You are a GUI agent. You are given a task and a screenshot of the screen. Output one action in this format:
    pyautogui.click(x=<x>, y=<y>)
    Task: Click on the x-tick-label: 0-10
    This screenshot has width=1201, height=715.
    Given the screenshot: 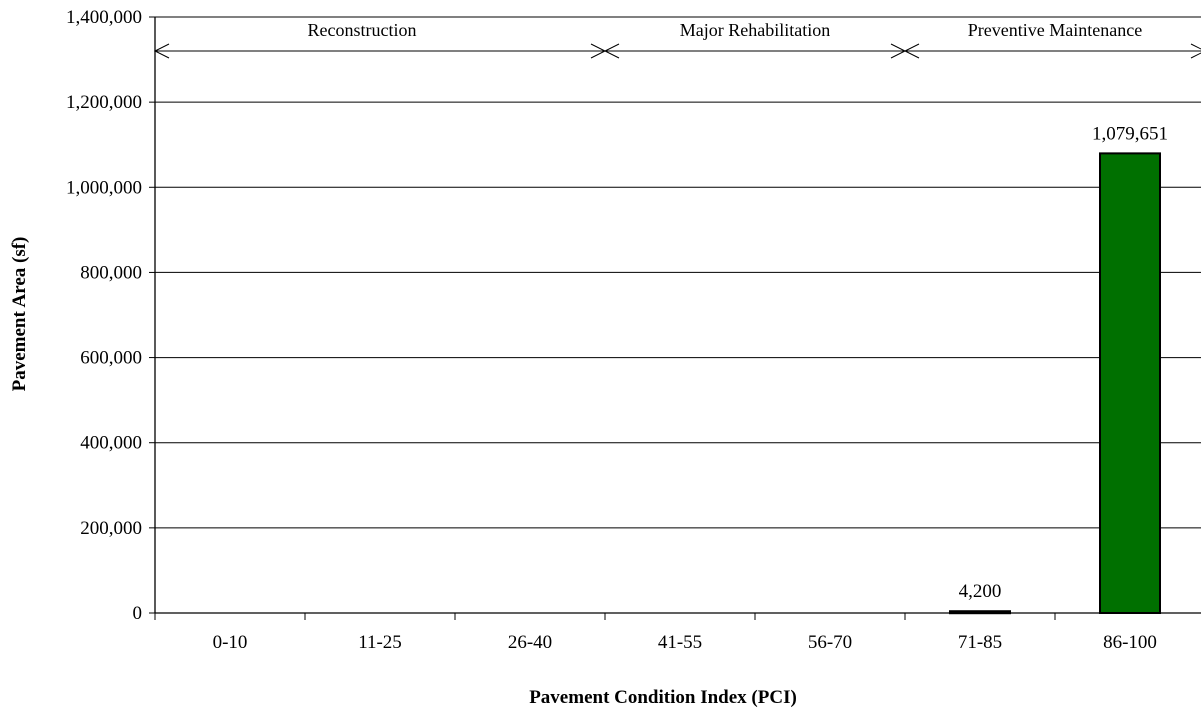 What is the action you would take?
    pyautogui.click(x=230, y=642)
    